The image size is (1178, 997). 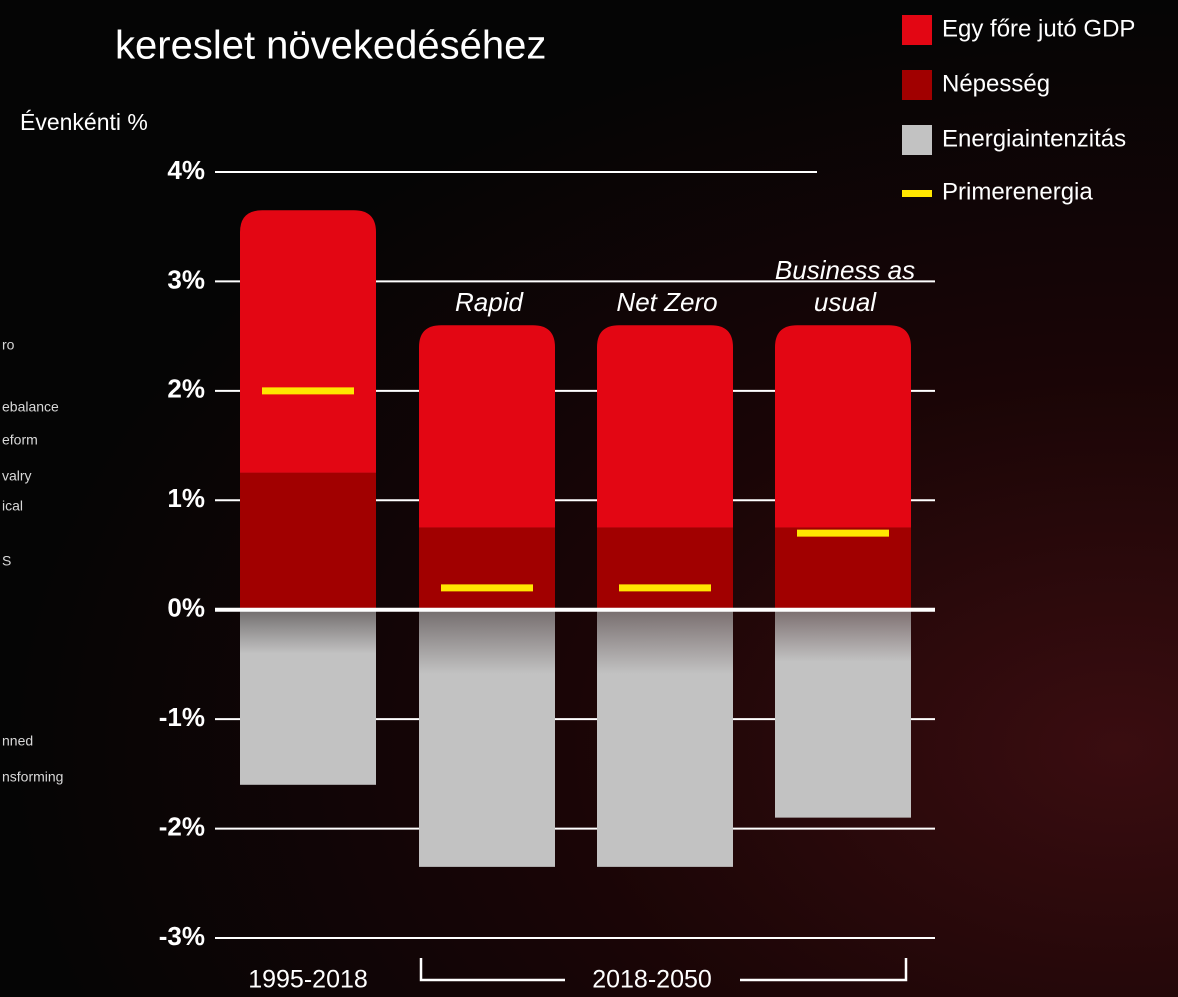 I want to click on y-tick-label: 3%, so click(x=186, y=279).